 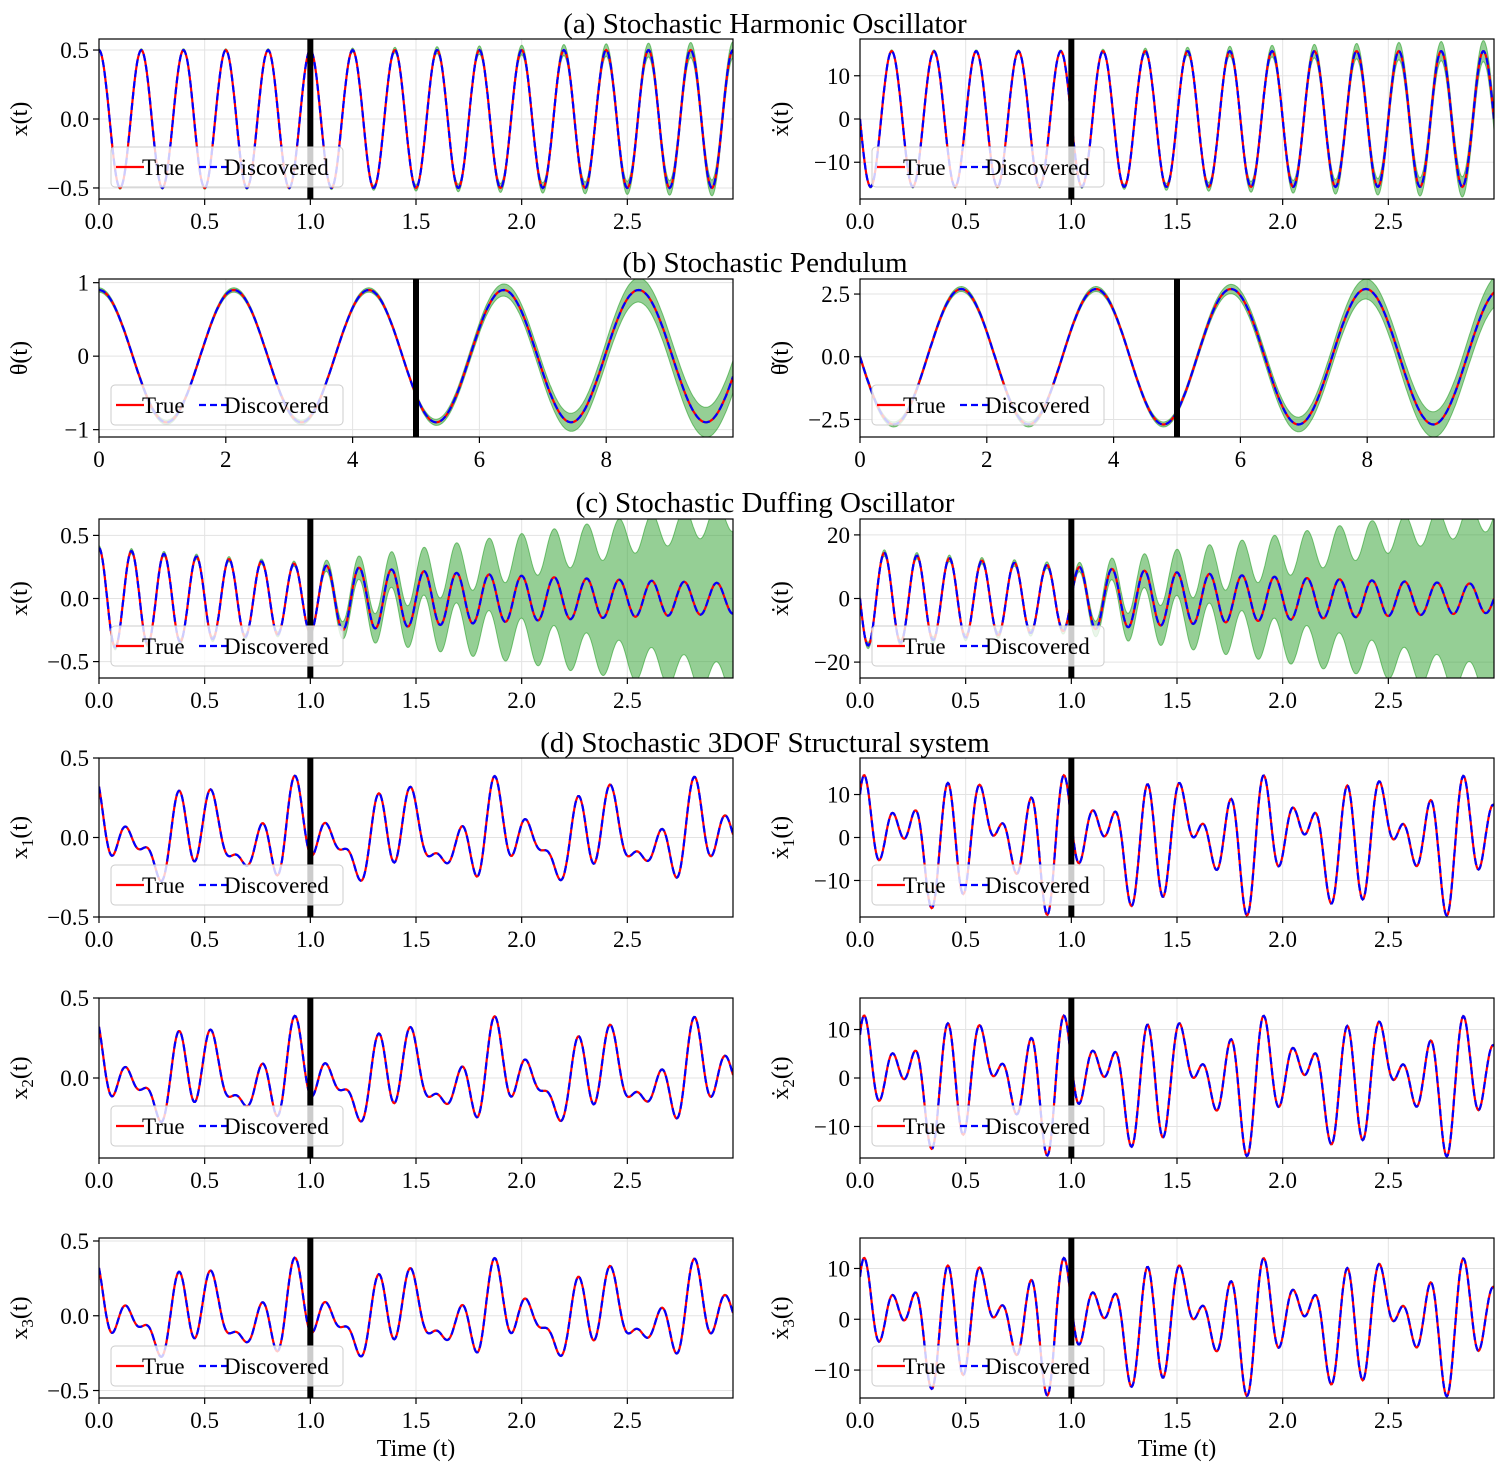 I want to click on subplot-title: (b) Stochastic Pendulum, so click(x=765, y=263).